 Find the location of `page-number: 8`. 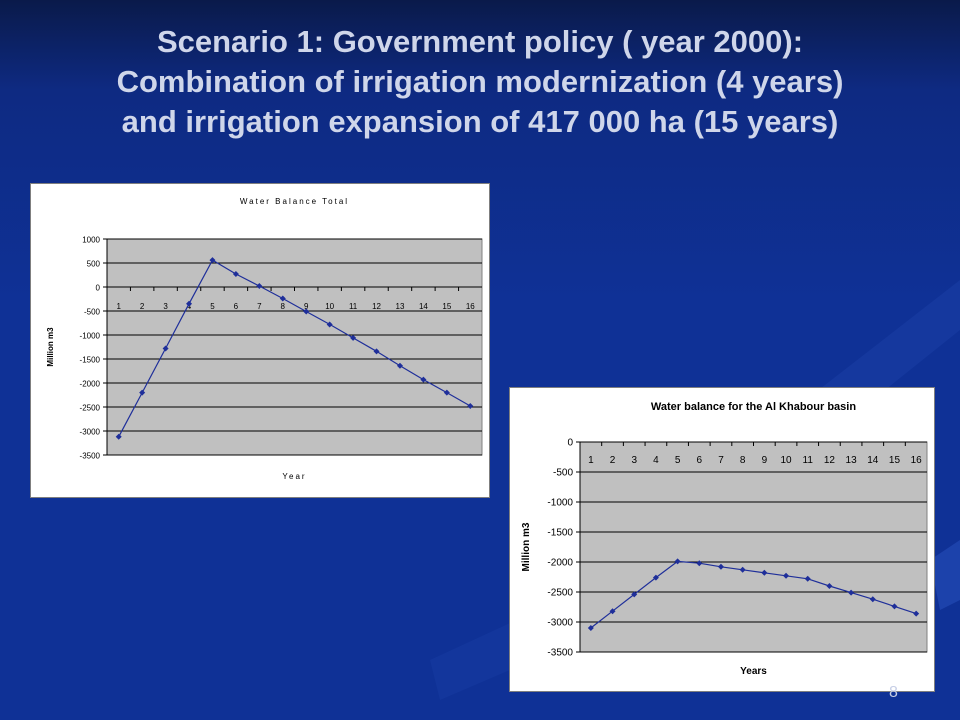

page-number: 8 is located at coordinates (893, 692).